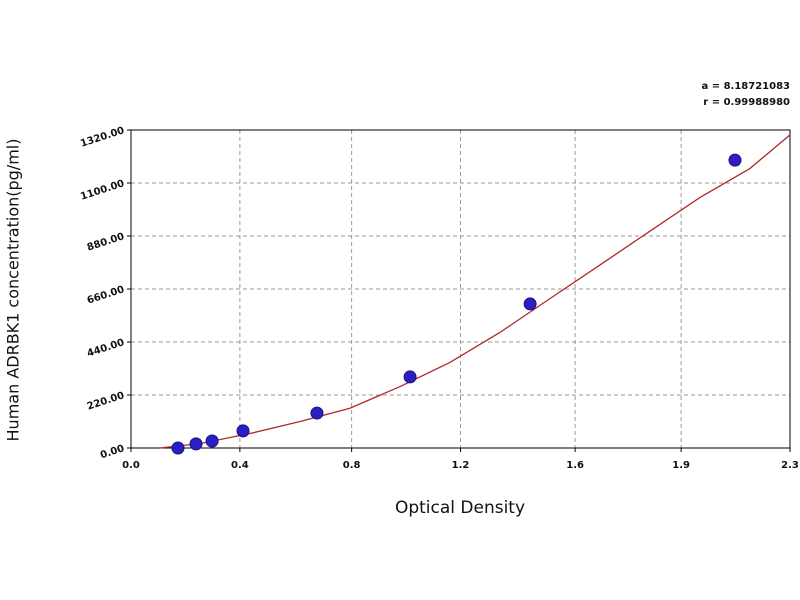  What do you see at coordinates (352, 465) in the screenshot?
I see `x-tick-label: 0.8` at bounding box center [352, 465].